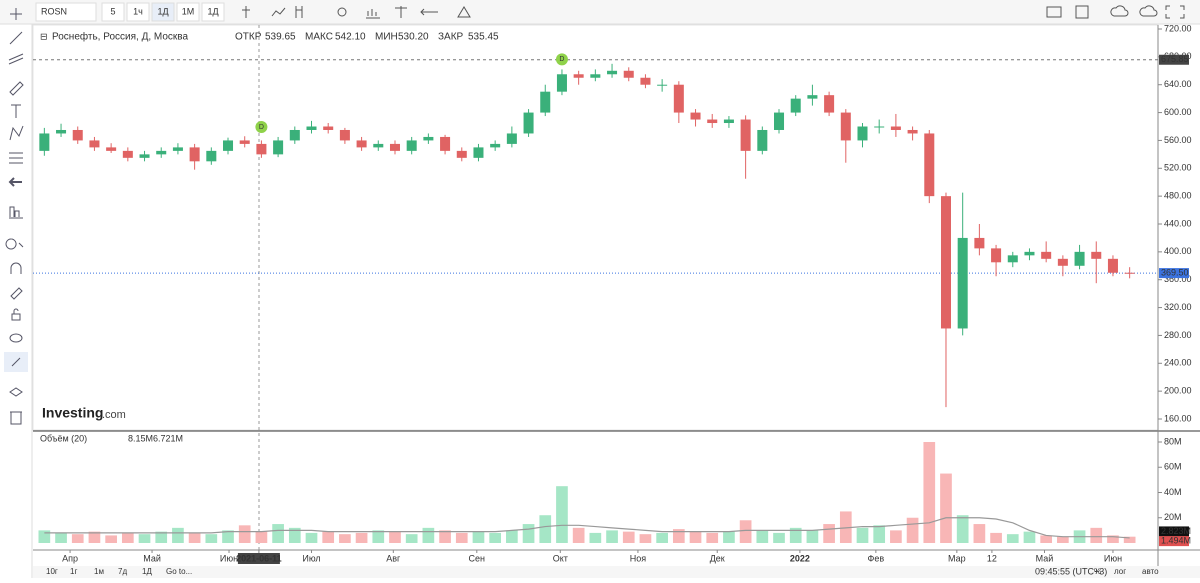 The width and height of the screenshot is (1200, 583). I want to click on x-tick-label: 2022, so click(800, 558).